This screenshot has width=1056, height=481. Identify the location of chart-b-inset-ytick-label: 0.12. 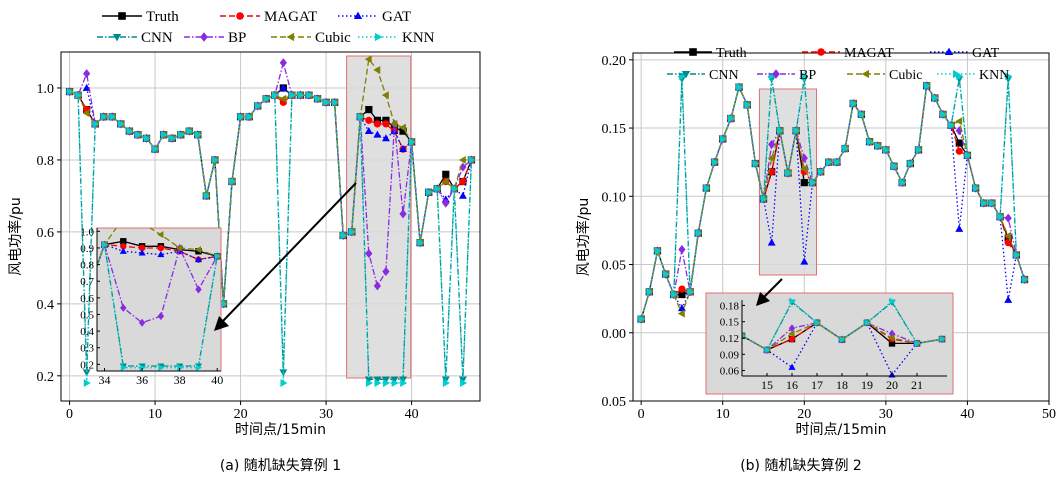
(729, 339).